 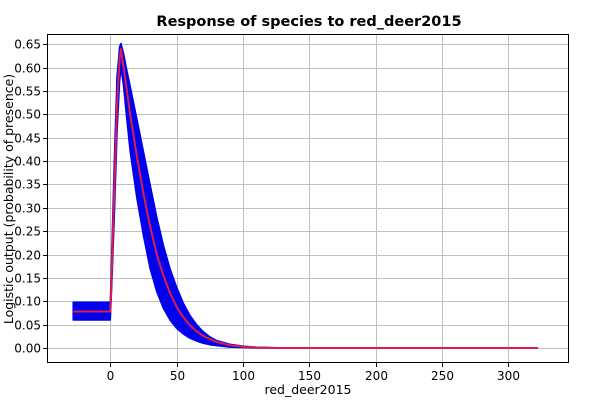 What do you see at coordinates (508, 376) in the screenshot?
I see `x-tick-label: 300` at bounding box center [508, 376].